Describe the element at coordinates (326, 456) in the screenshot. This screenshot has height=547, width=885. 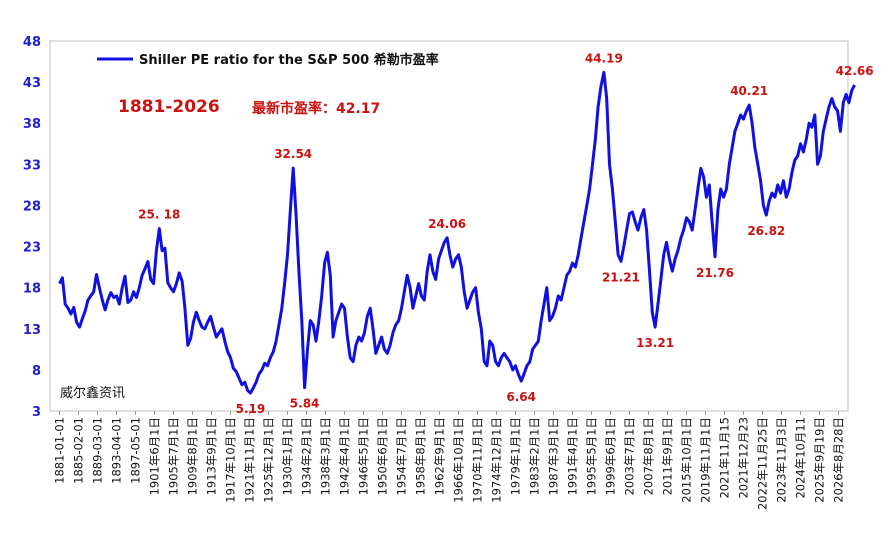
I see `x-tick-label: 1938年3月1日` at that location.